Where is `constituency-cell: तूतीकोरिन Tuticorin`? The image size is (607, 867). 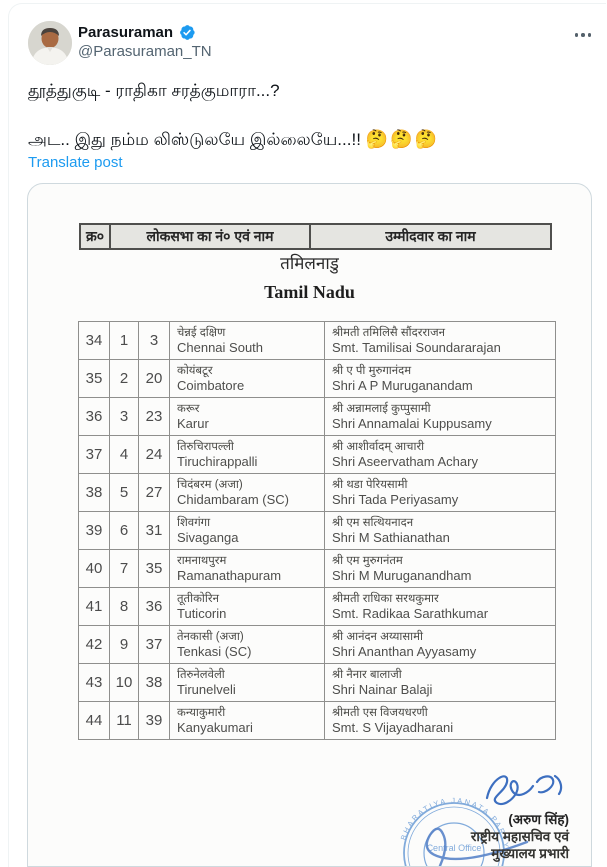 constituency-cell: तूतीकोरिन Tuticorin is located at coordinates (247, 606).